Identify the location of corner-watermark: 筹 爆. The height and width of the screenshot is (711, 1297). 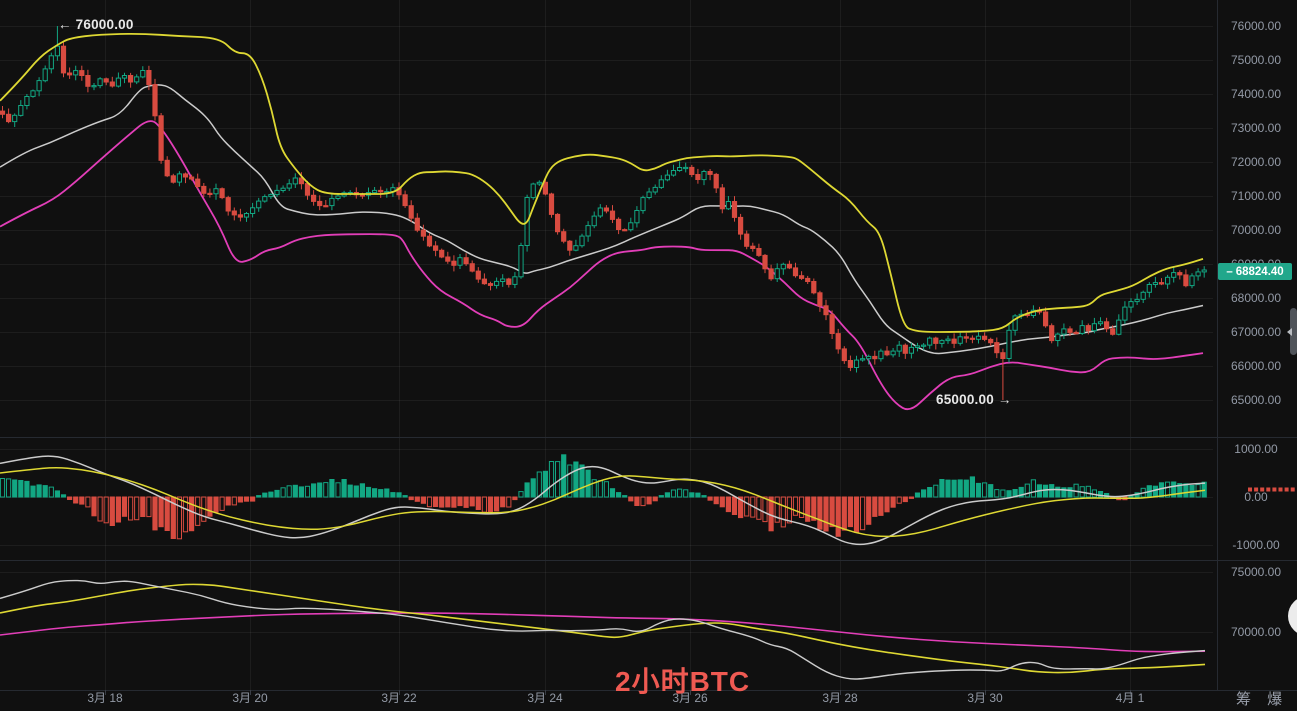
(1262, 699).